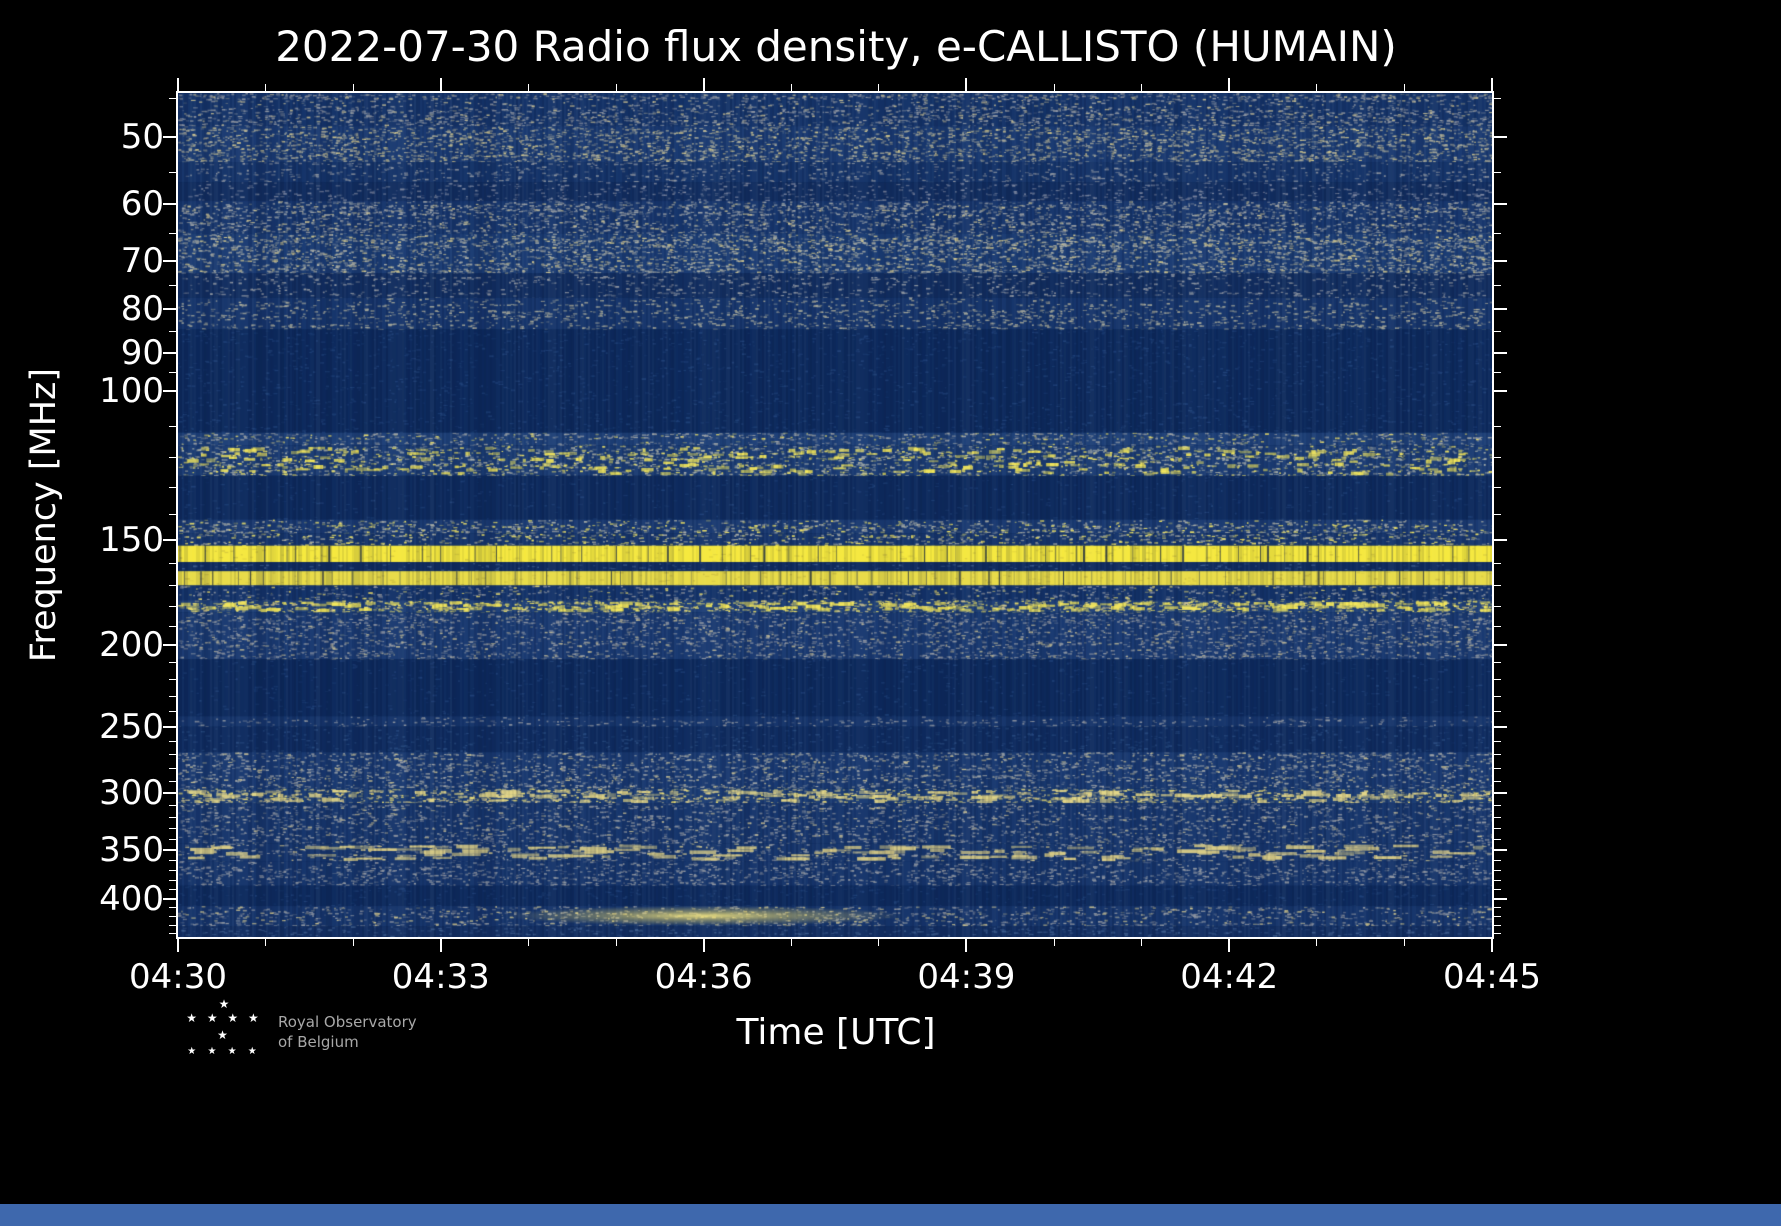 The width and height of the screenshot is (1781, 1226). Describe the element at coordinates (224, 1028) in the screenshot. I see `rob-logo-stars: ★ ★ ★ ★ ★ ★ ★ ★ ★ ★` at that location.